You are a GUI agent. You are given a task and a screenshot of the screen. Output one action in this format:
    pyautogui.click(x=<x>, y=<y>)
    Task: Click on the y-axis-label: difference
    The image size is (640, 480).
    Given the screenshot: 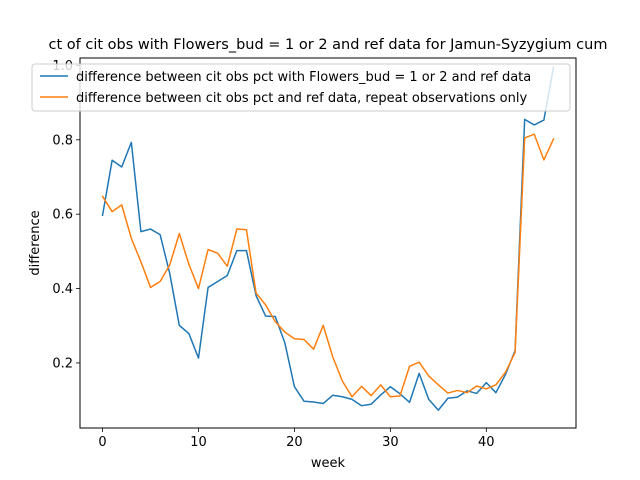 What is the action you would take?
    pyautogui.click(x=35, y=242)
    